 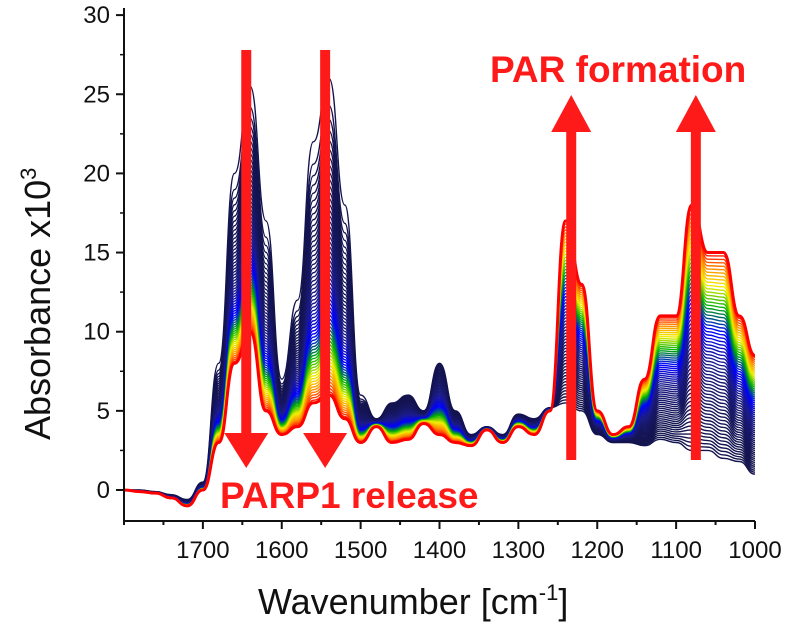 What do you see at coordinates (360, 550) in the screenshot?
I see `x-tick-label: 1500` at bounding box center [360, 550].